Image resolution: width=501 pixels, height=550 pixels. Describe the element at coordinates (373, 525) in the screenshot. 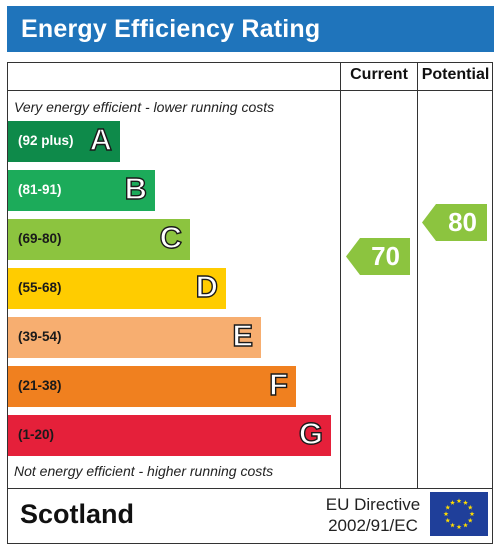

I see `eu-directive-line2: 2002/91/EC` at that location.